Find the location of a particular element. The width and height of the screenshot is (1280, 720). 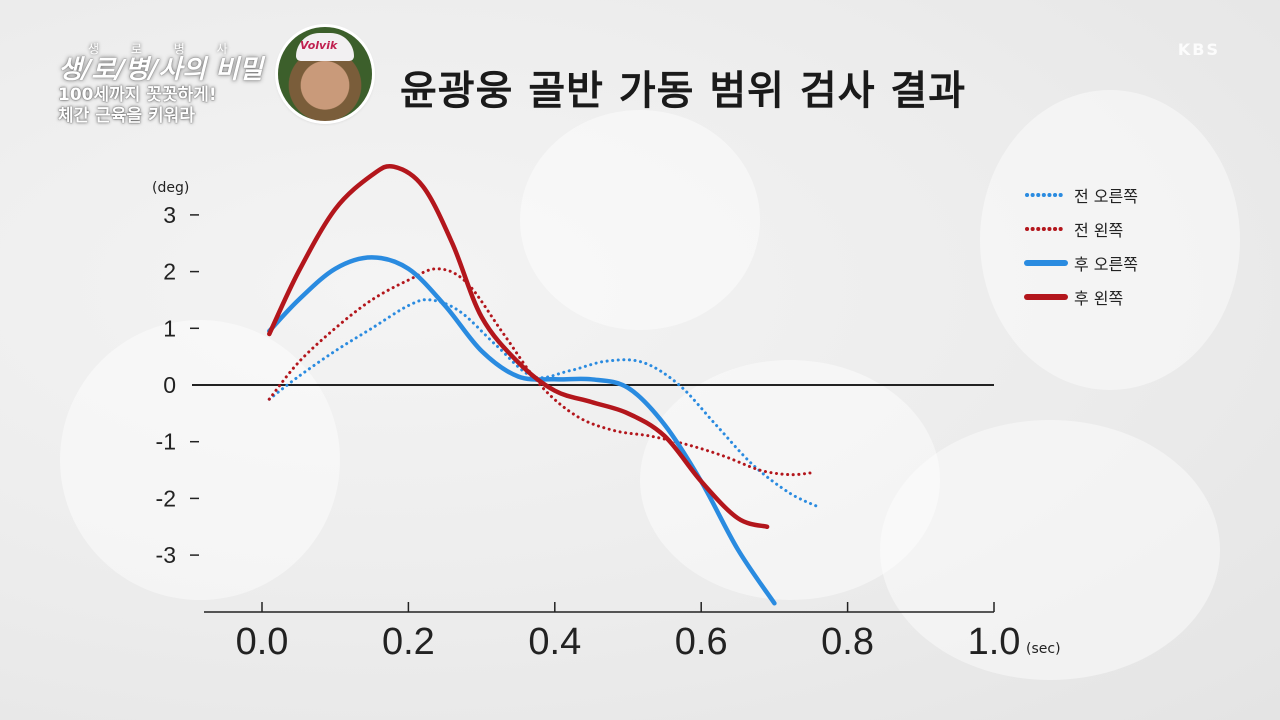

y-tick-label: -2 is located at coordinates (166, 498).